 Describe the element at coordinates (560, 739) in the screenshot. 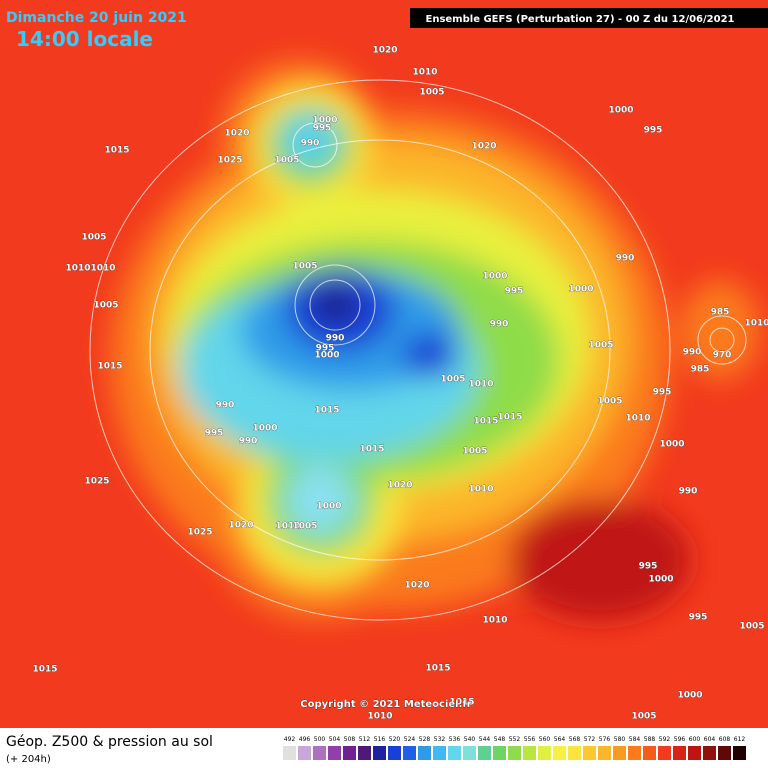

I see `scale-tick-label: 564` at that location.